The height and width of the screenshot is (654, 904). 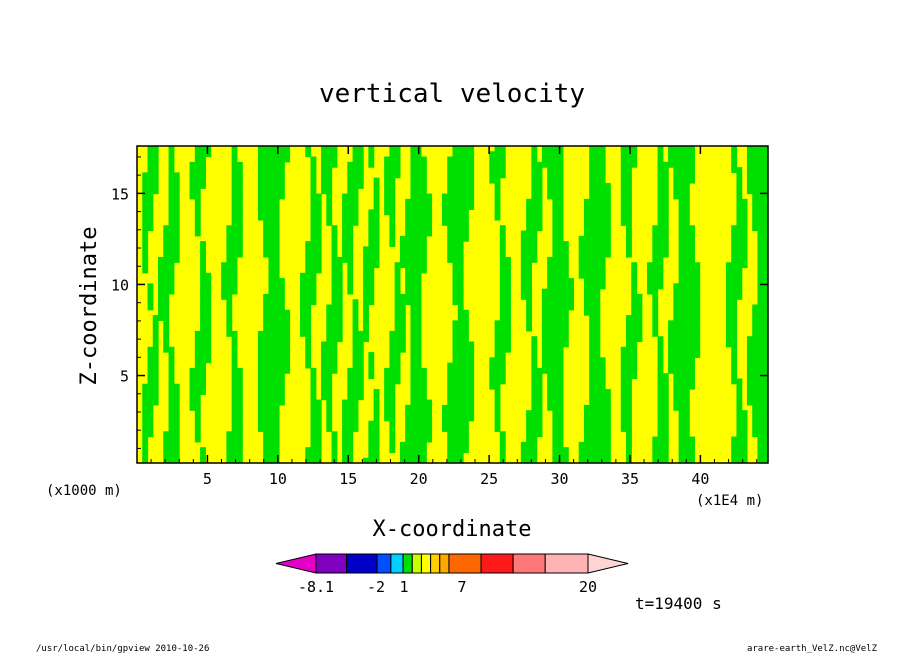 What do you see at coordinates (812, 649) in the screenshot?
I see `footer-right: arare-earth_VelZ.nc@VelZ` at bounding box center [812, 649].